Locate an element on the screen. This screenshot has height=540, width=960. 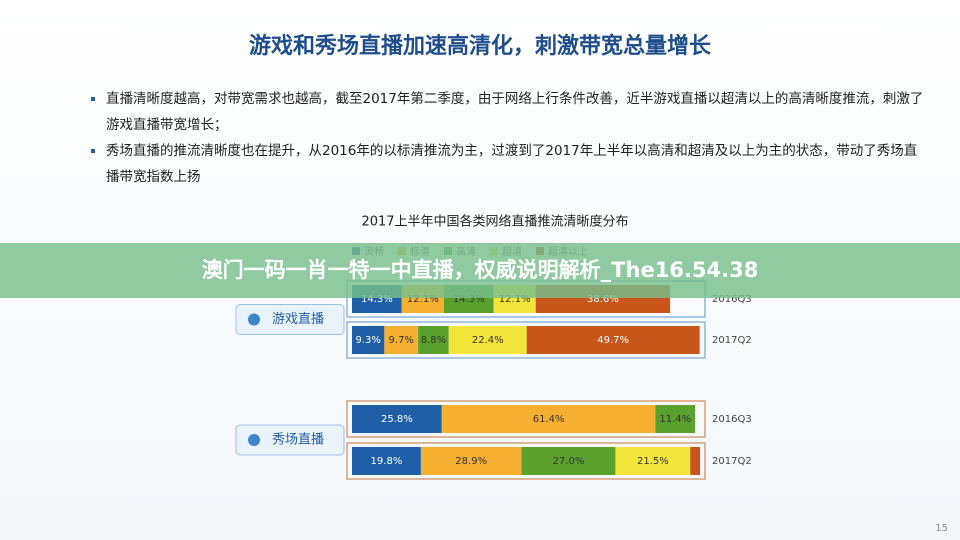
data-label: 22.4% is located at coordinates (488, 340).